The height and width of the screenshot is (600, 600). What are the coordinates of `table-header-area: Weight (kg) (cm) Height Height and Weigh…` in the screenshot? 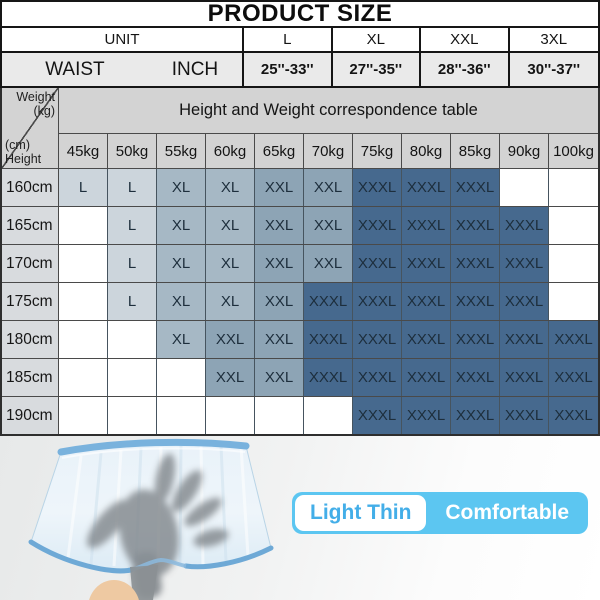 It's located at (300, 128).